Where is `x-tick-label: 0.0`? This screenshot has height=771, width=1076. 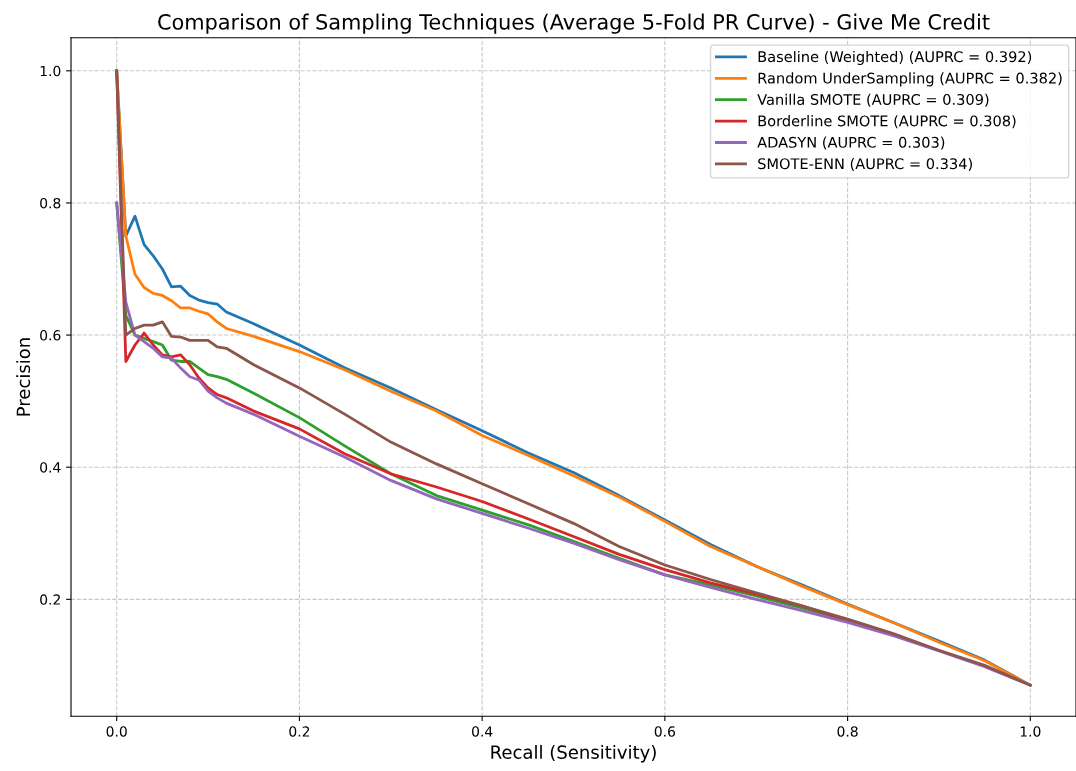
x-tick-label: 0.0 is located at coordinates (116, 731).